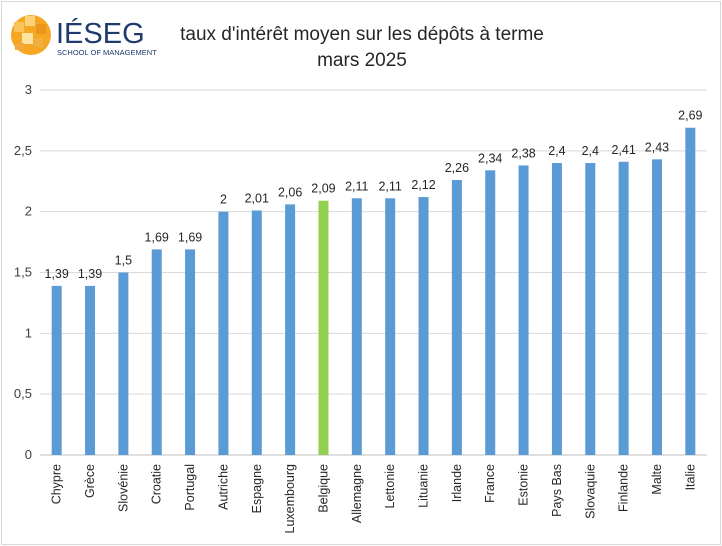  Describe the element at coordinates (123, 261) in the screenshot. I see `data-label: 1,5` at that location.